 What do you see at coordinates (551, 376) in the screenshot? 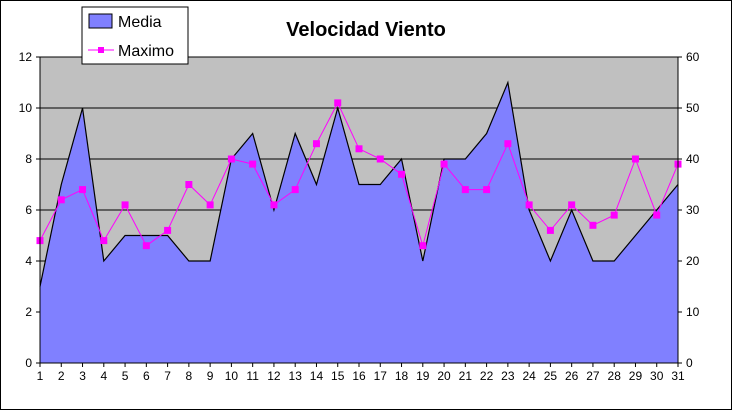
I see `x-tick-label: 25` at bounding box center [551, 376].